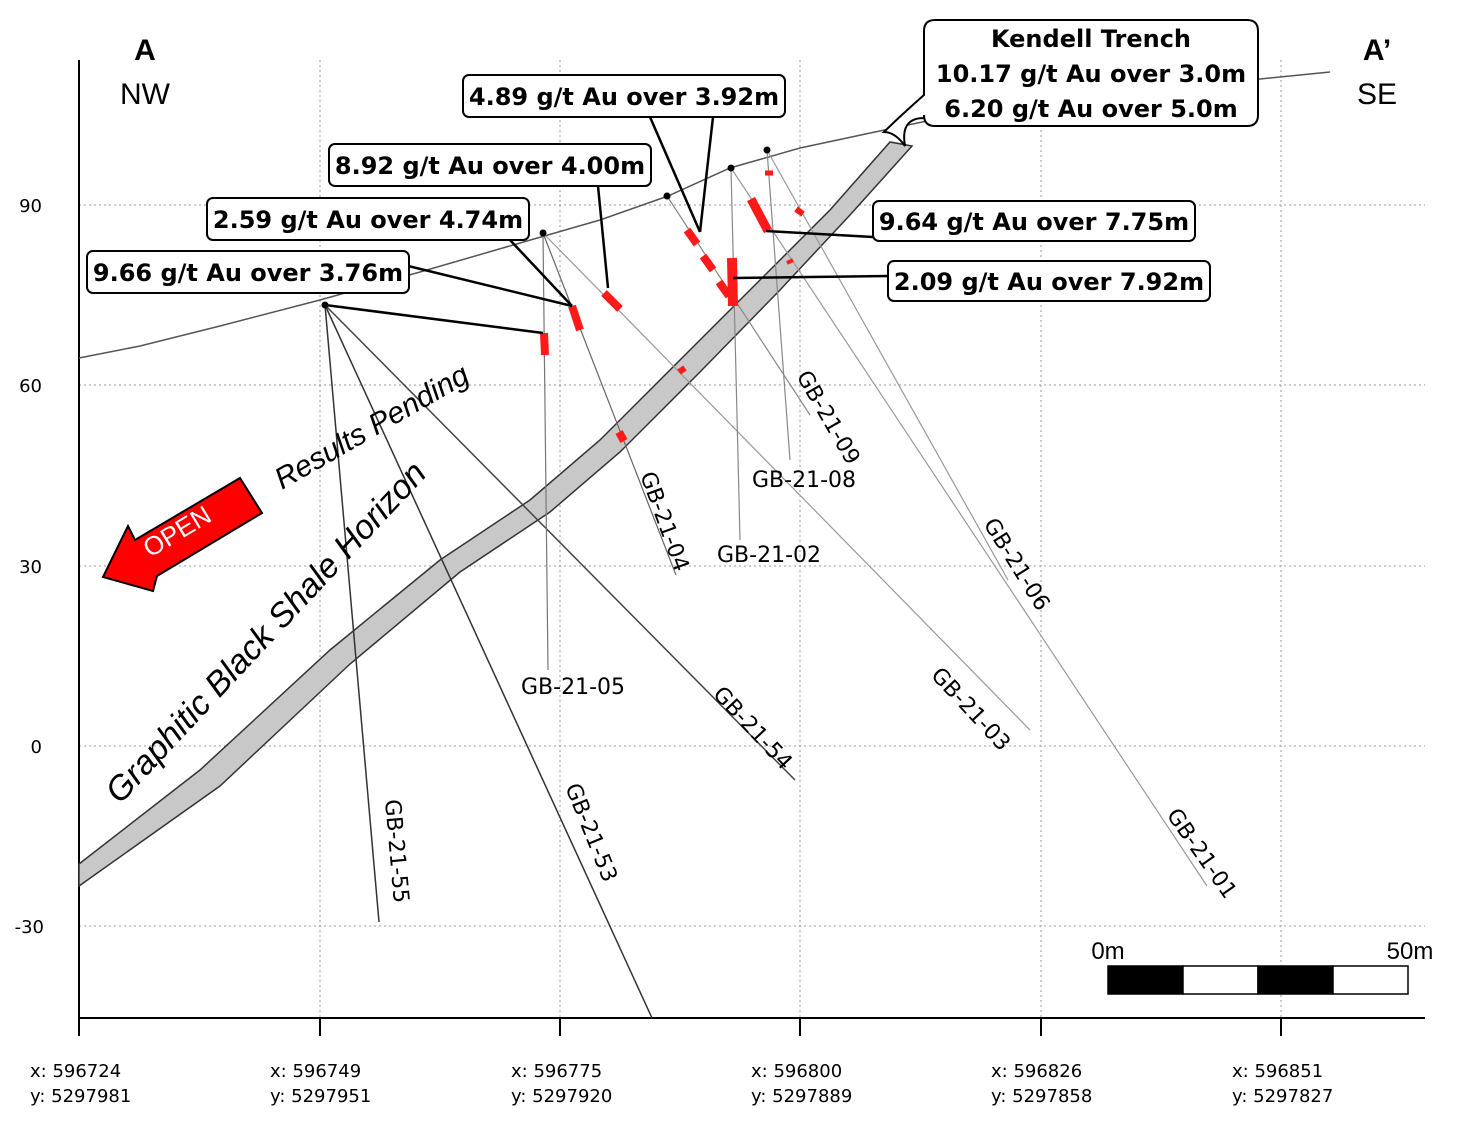 The width and height of the screenshot is (1471, 1123). I want to click on scale-end-label: 50m, so click(1410, 951).